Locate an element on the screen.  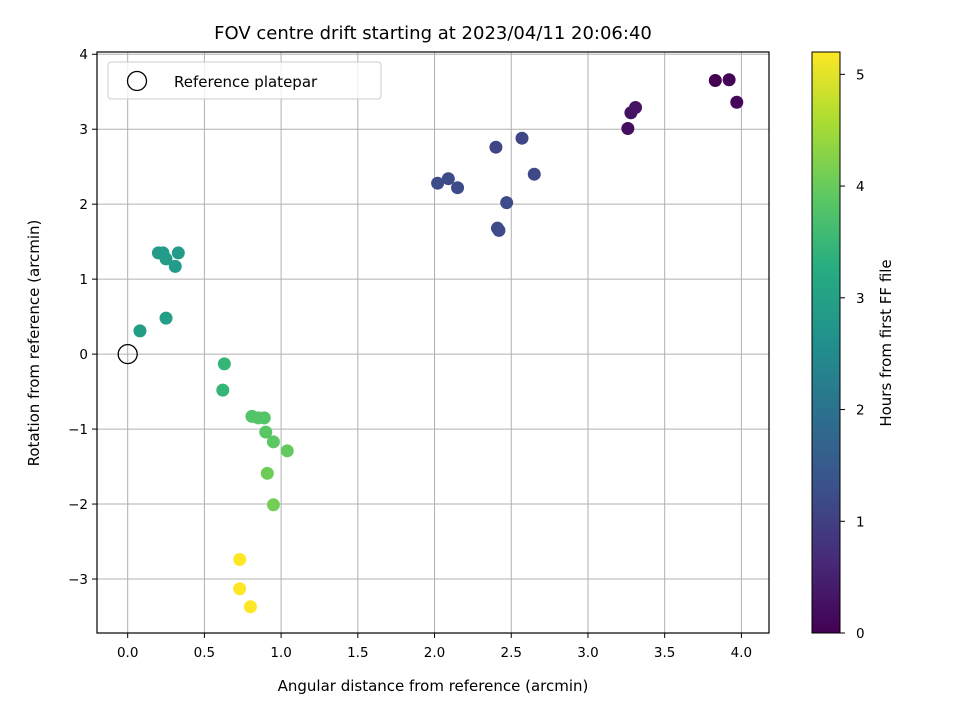
x-tick-label: 1.5 is located at coordinates (357, 653).